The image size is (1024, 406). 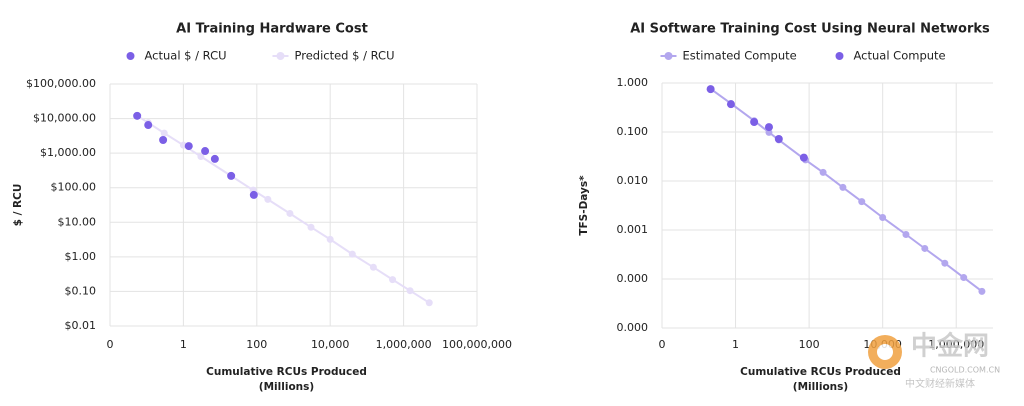 I want to click on y-tick-label: 0.100, so click(x=633, y=131).